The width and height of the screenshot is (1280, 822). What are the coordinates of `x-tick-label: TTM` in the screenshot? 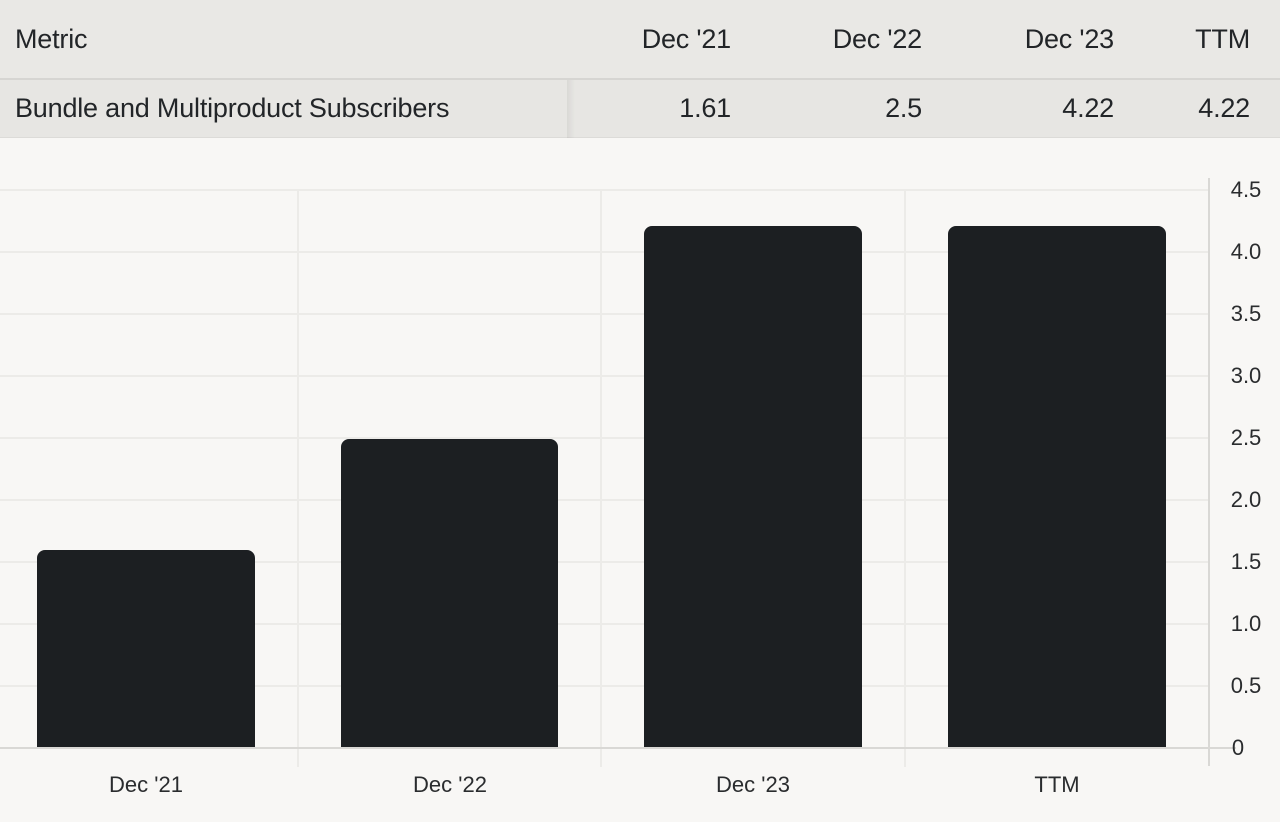 It's located at (1057, 784).